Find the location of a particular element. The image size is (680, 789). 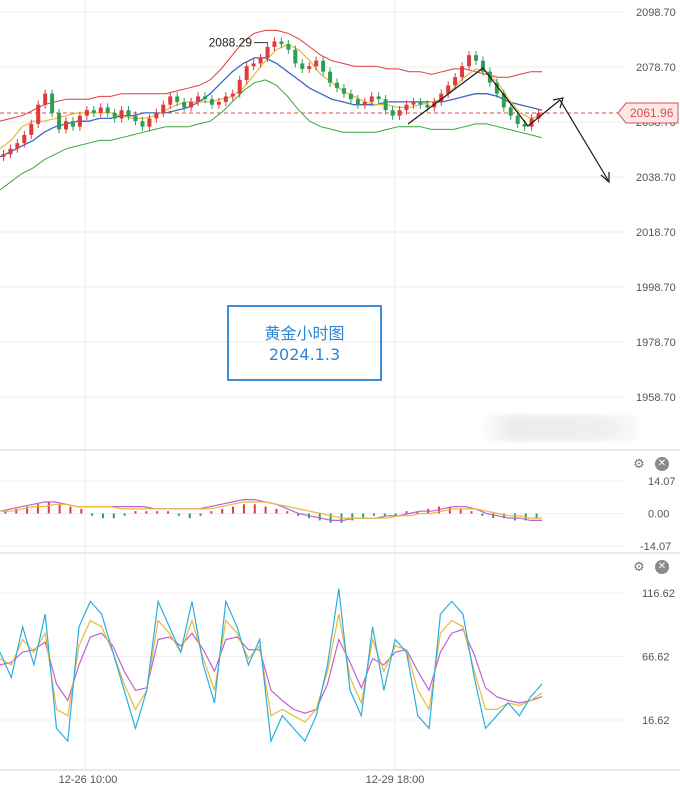

bollinger-lower-line is located at coordinates (271, 135).